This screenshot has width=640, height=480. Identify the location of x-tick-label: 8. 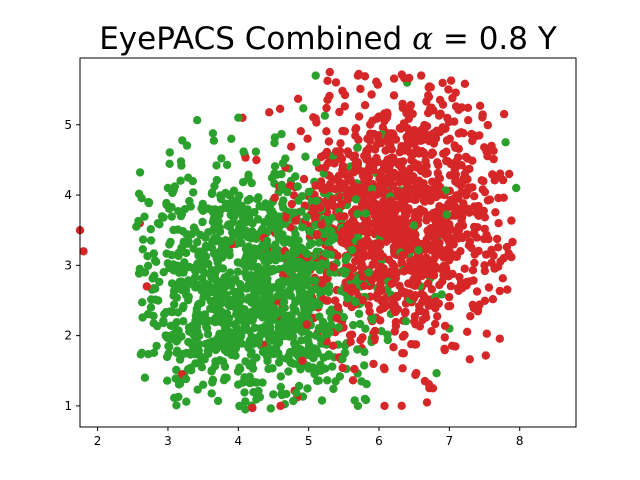
(520, 441).